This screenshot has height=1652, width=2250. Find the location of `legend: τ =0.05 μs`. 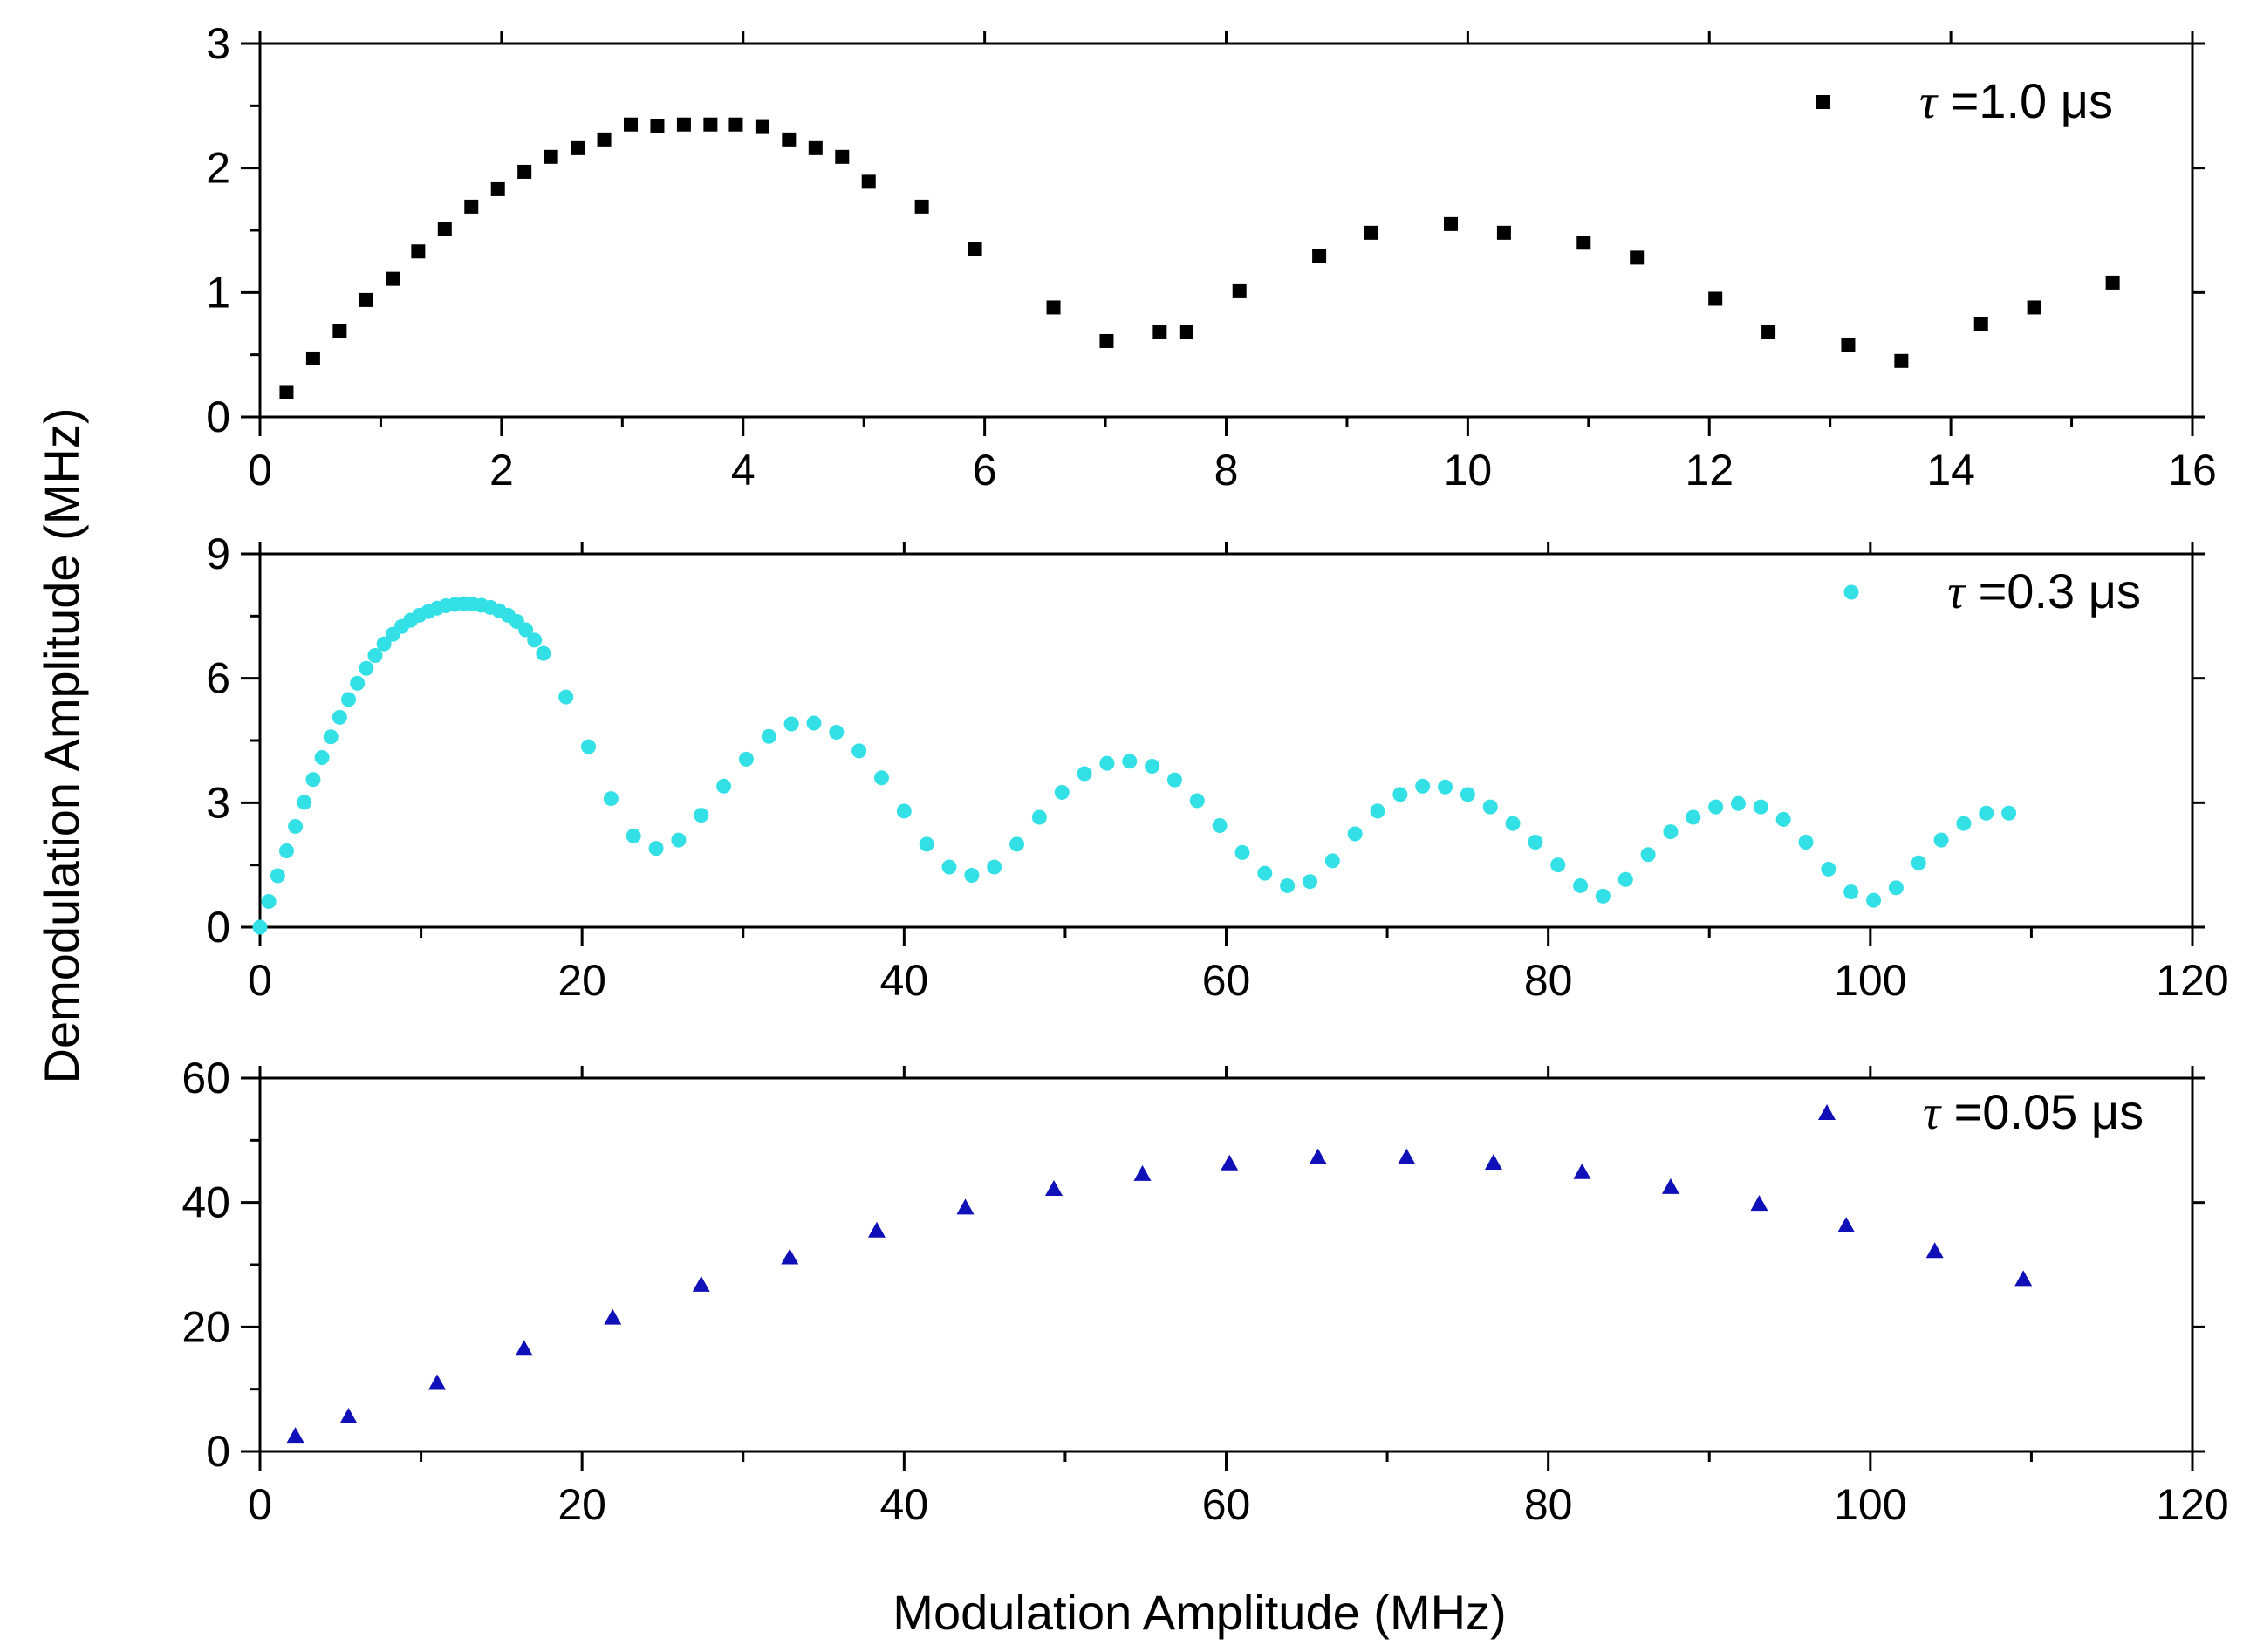

legend: τ =0.05 μs is located at coordinates (1981, 1112).